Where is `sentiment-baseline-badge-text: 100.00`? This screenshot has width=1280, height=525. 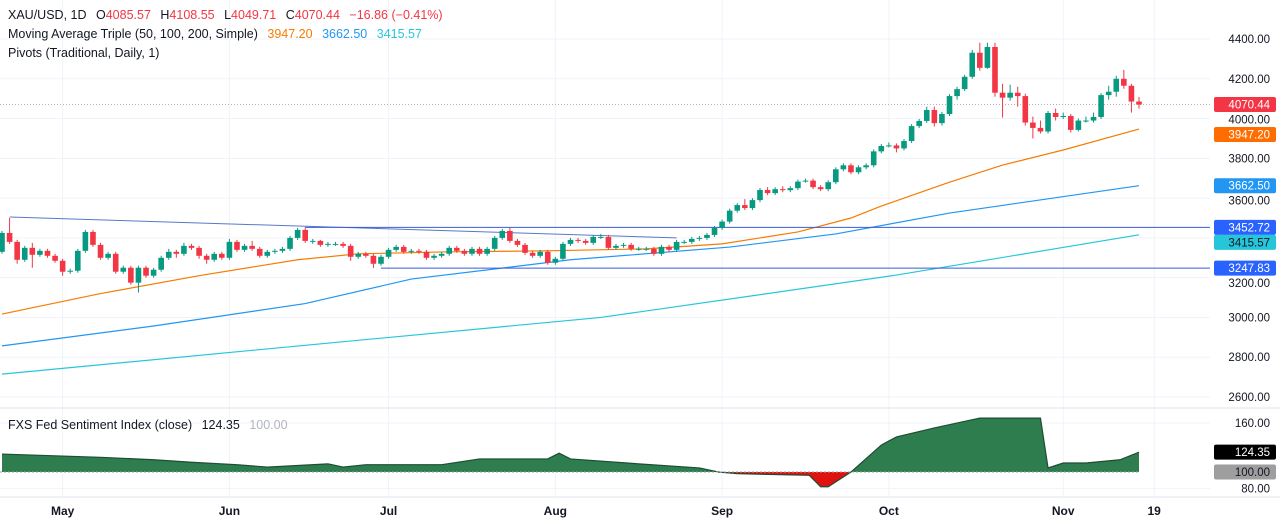
sentiment-baseline-badge-text: 100.00 is located at coordinates (1252, 473).